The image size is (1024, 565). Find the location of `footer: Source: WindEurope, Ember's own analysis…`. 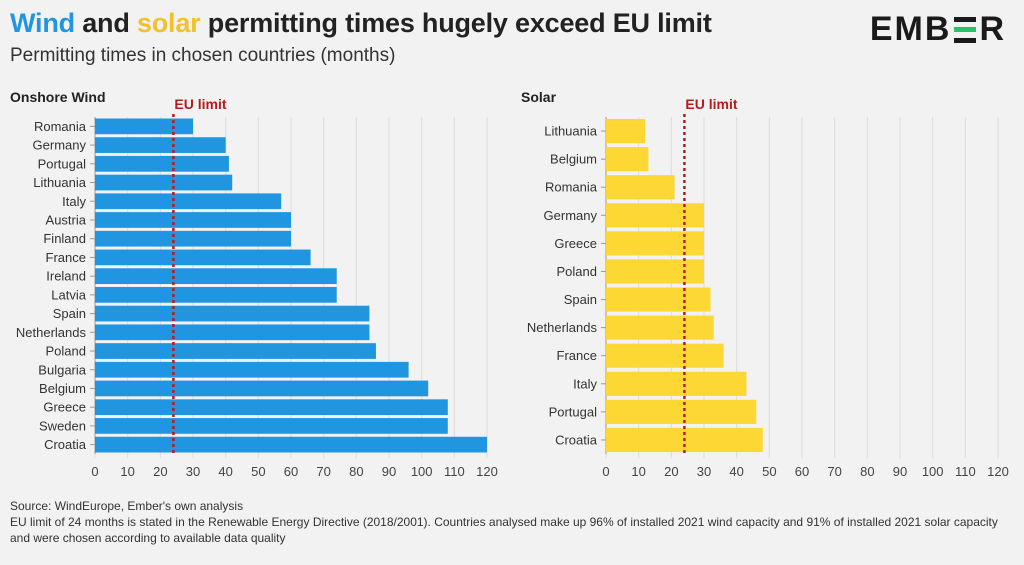

footer: Source: WindEurope, Ember's own analysis… is located at coordinates (510, 522).